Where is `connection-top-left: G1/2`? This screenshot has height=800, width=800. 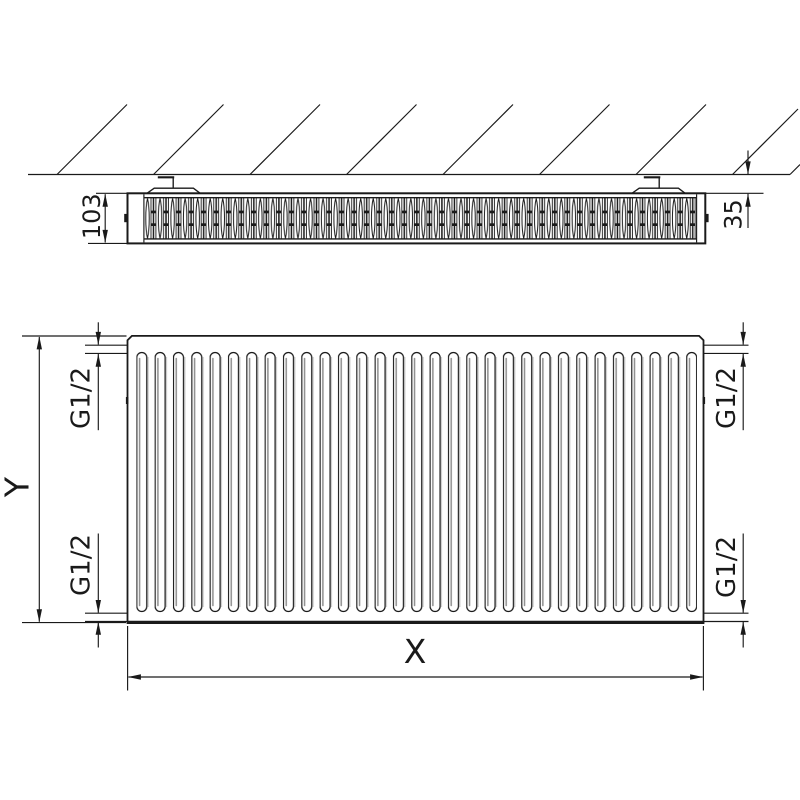 connection-top-left: G1/2 is located at coordinates (97, 376).